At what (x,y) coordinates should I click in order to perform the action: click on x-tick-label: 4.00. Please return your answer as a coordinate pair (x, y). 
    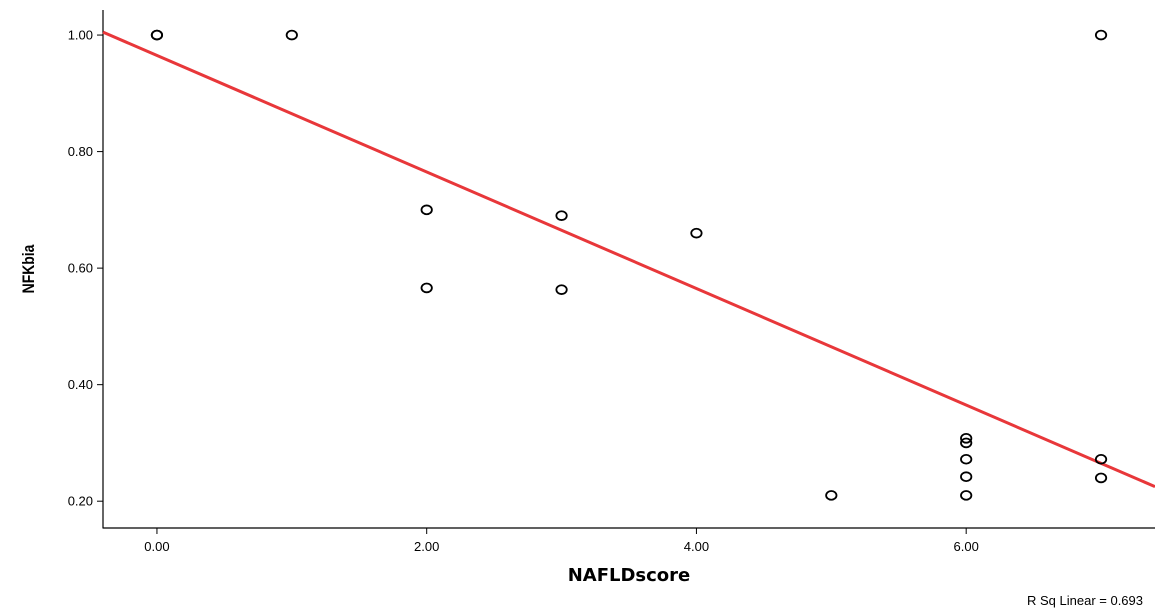
    Looking at the image, I should click on (696, 546).